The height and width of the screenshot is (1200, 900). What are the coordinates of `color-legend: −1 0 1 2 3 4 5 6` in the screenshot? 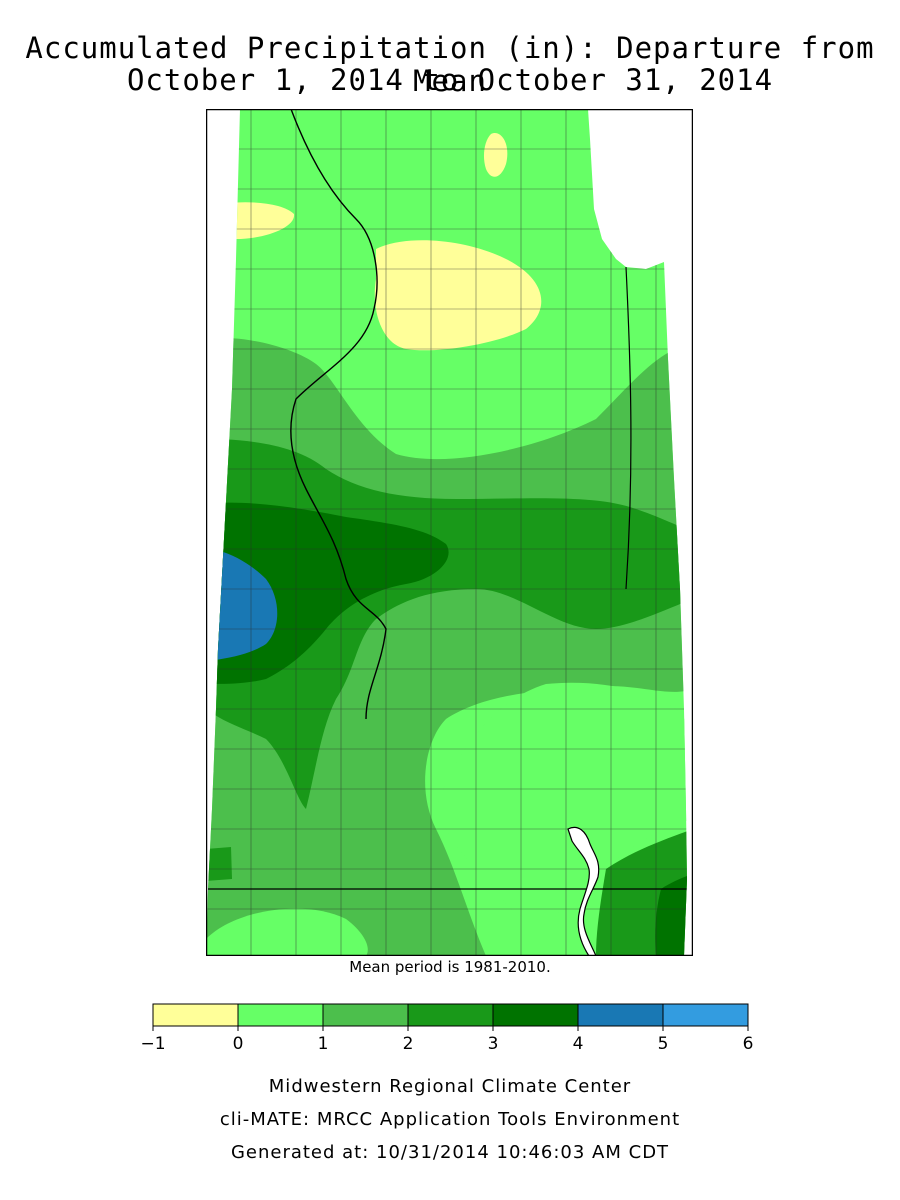 It's located at (447, 1028).